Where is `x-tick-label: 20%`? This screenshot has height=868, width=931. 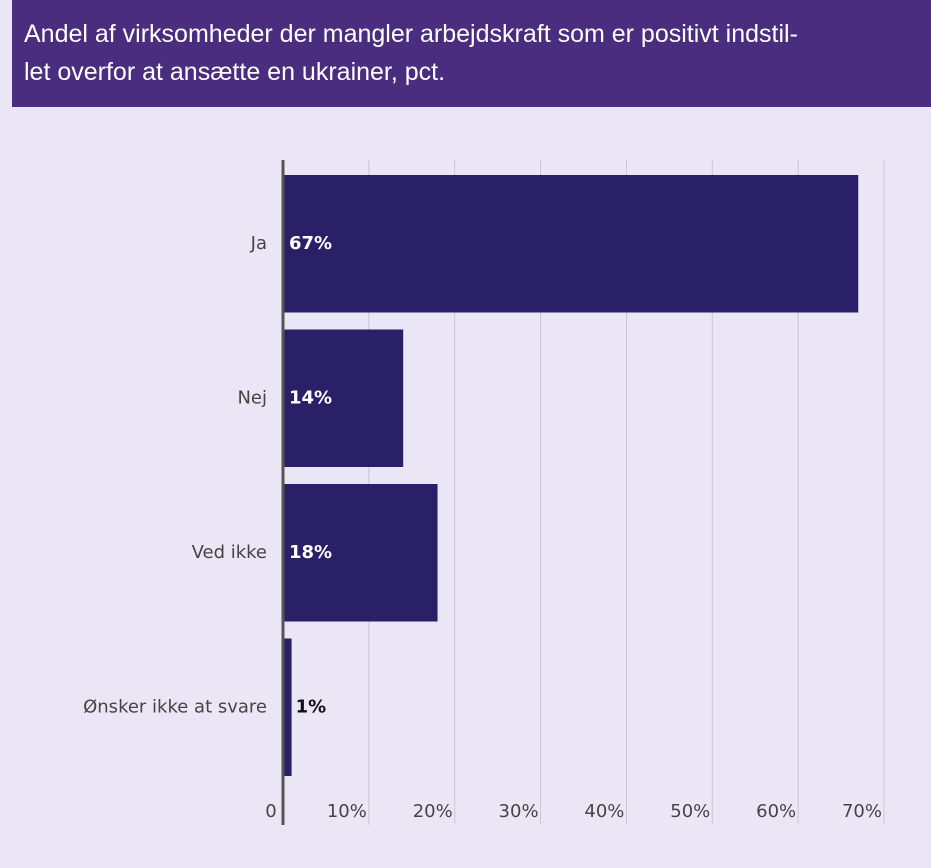
x-tick-label: 20% is located at coordinates (433, 811).